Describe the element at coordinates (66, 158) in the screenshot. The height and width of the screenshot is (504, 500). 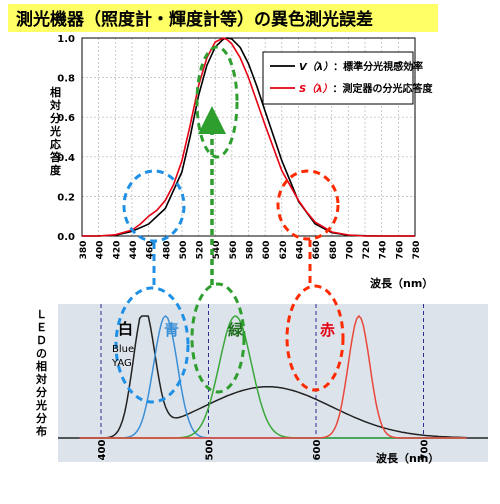
I see `upper-y-tick-label-2: 0.4` at that location.